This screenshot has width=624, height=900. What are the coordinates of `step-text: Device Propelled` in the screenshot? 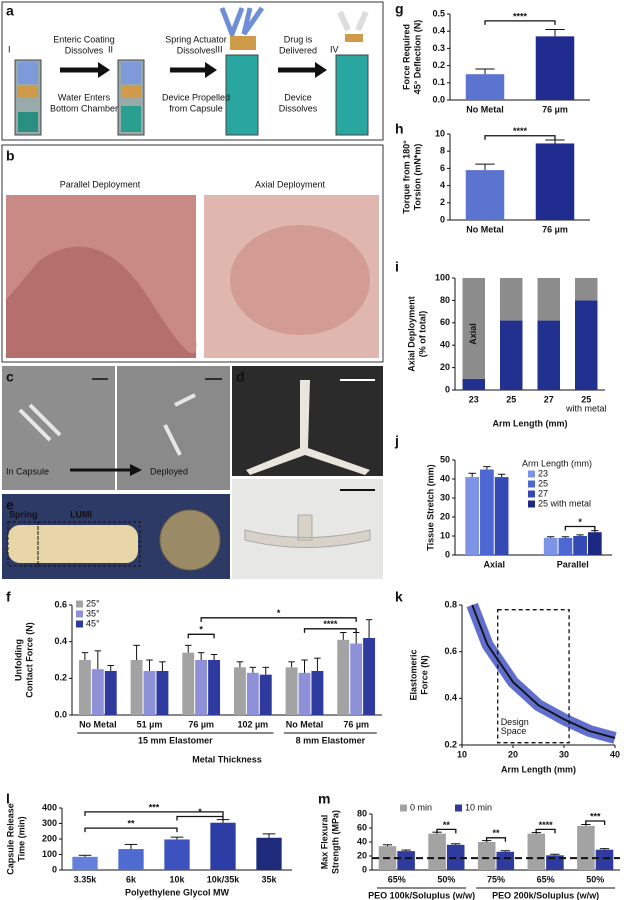 It's located at (196, 97).